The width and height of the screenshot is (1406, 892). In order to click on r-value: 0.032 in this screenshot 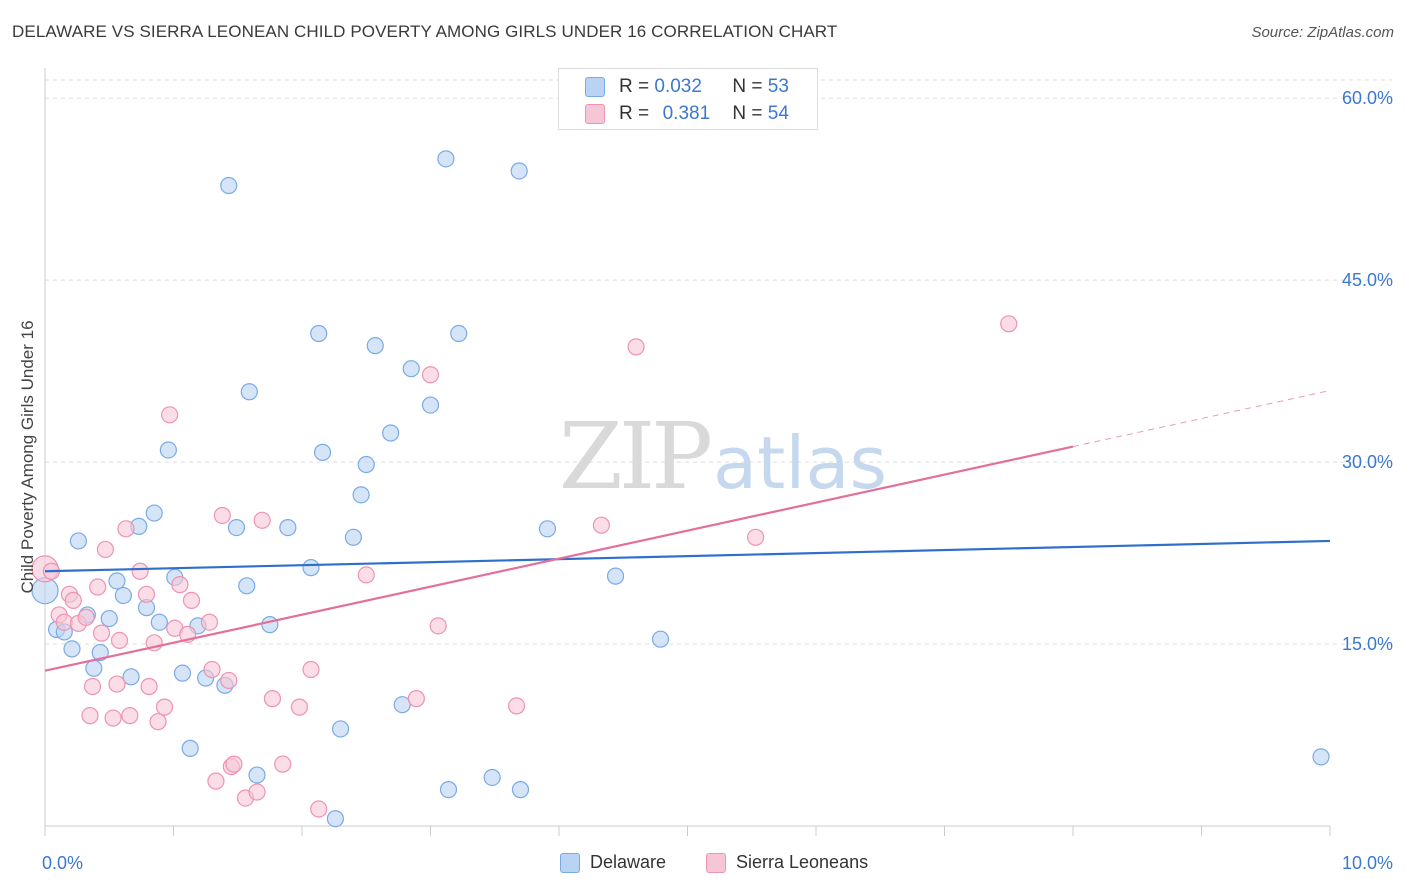, I will do `click(678, 86)`.